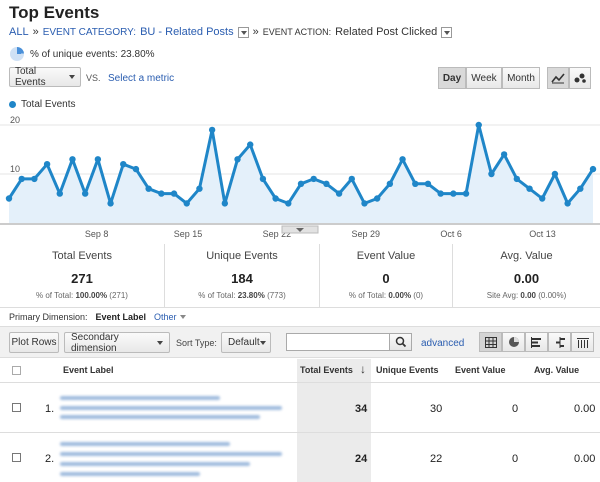  What do you see at coordinates (361, 409) in the screenshot?
I see `row-total-events: 34` at bounding box center [361, 409].